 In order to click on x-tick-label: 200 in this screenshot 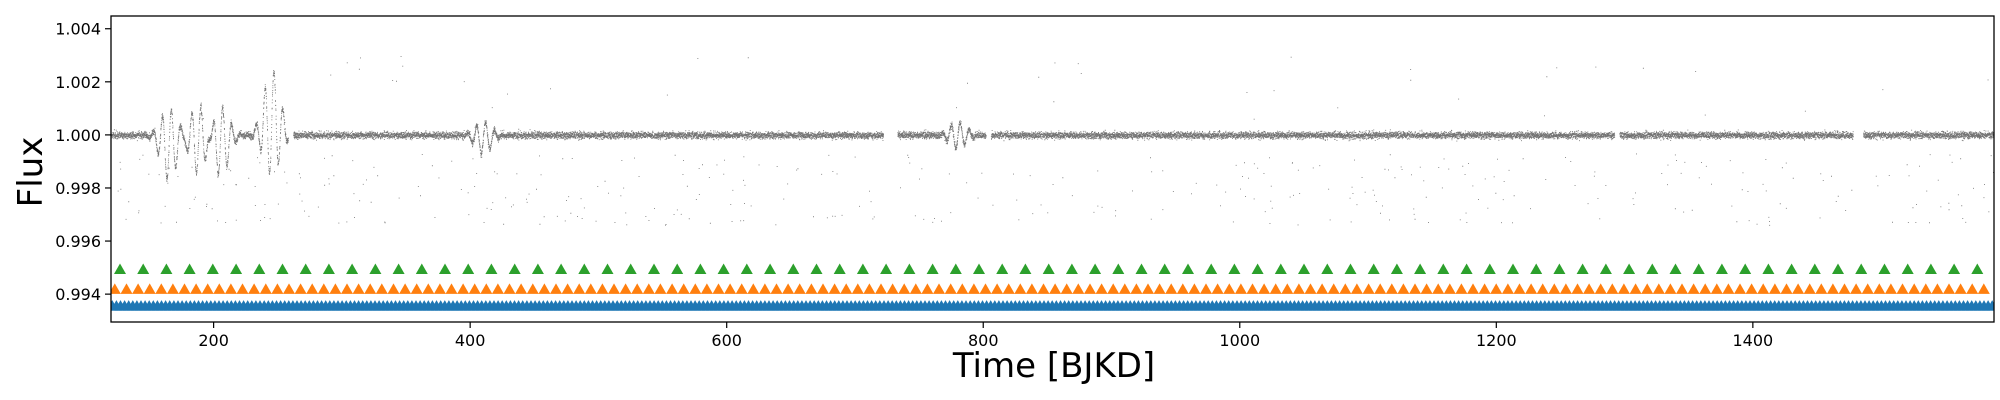, I will do `click(213, 340)`.